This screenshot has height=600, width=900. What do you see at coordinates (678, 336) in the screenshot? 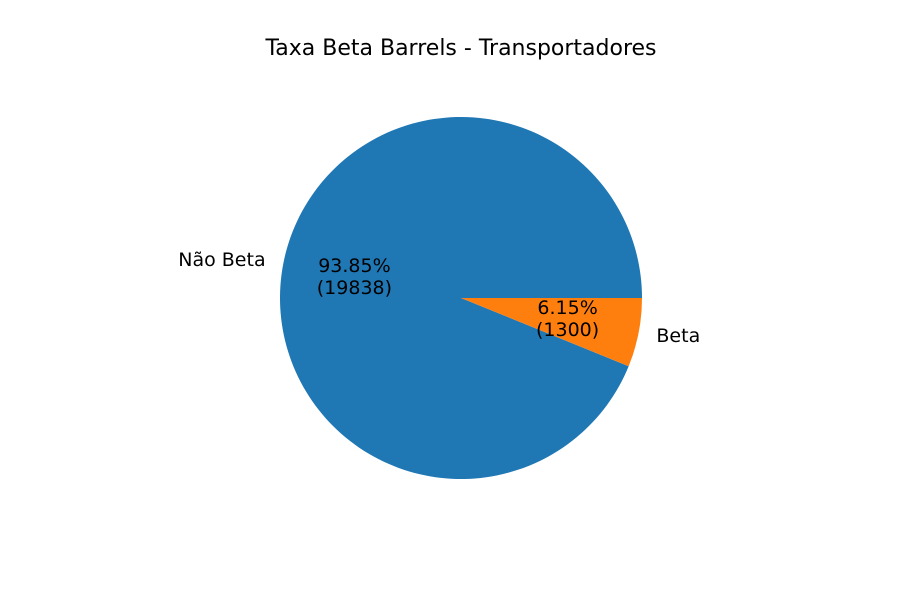
I see `slice-category-label: Beta` at bounding box center [678, 336].